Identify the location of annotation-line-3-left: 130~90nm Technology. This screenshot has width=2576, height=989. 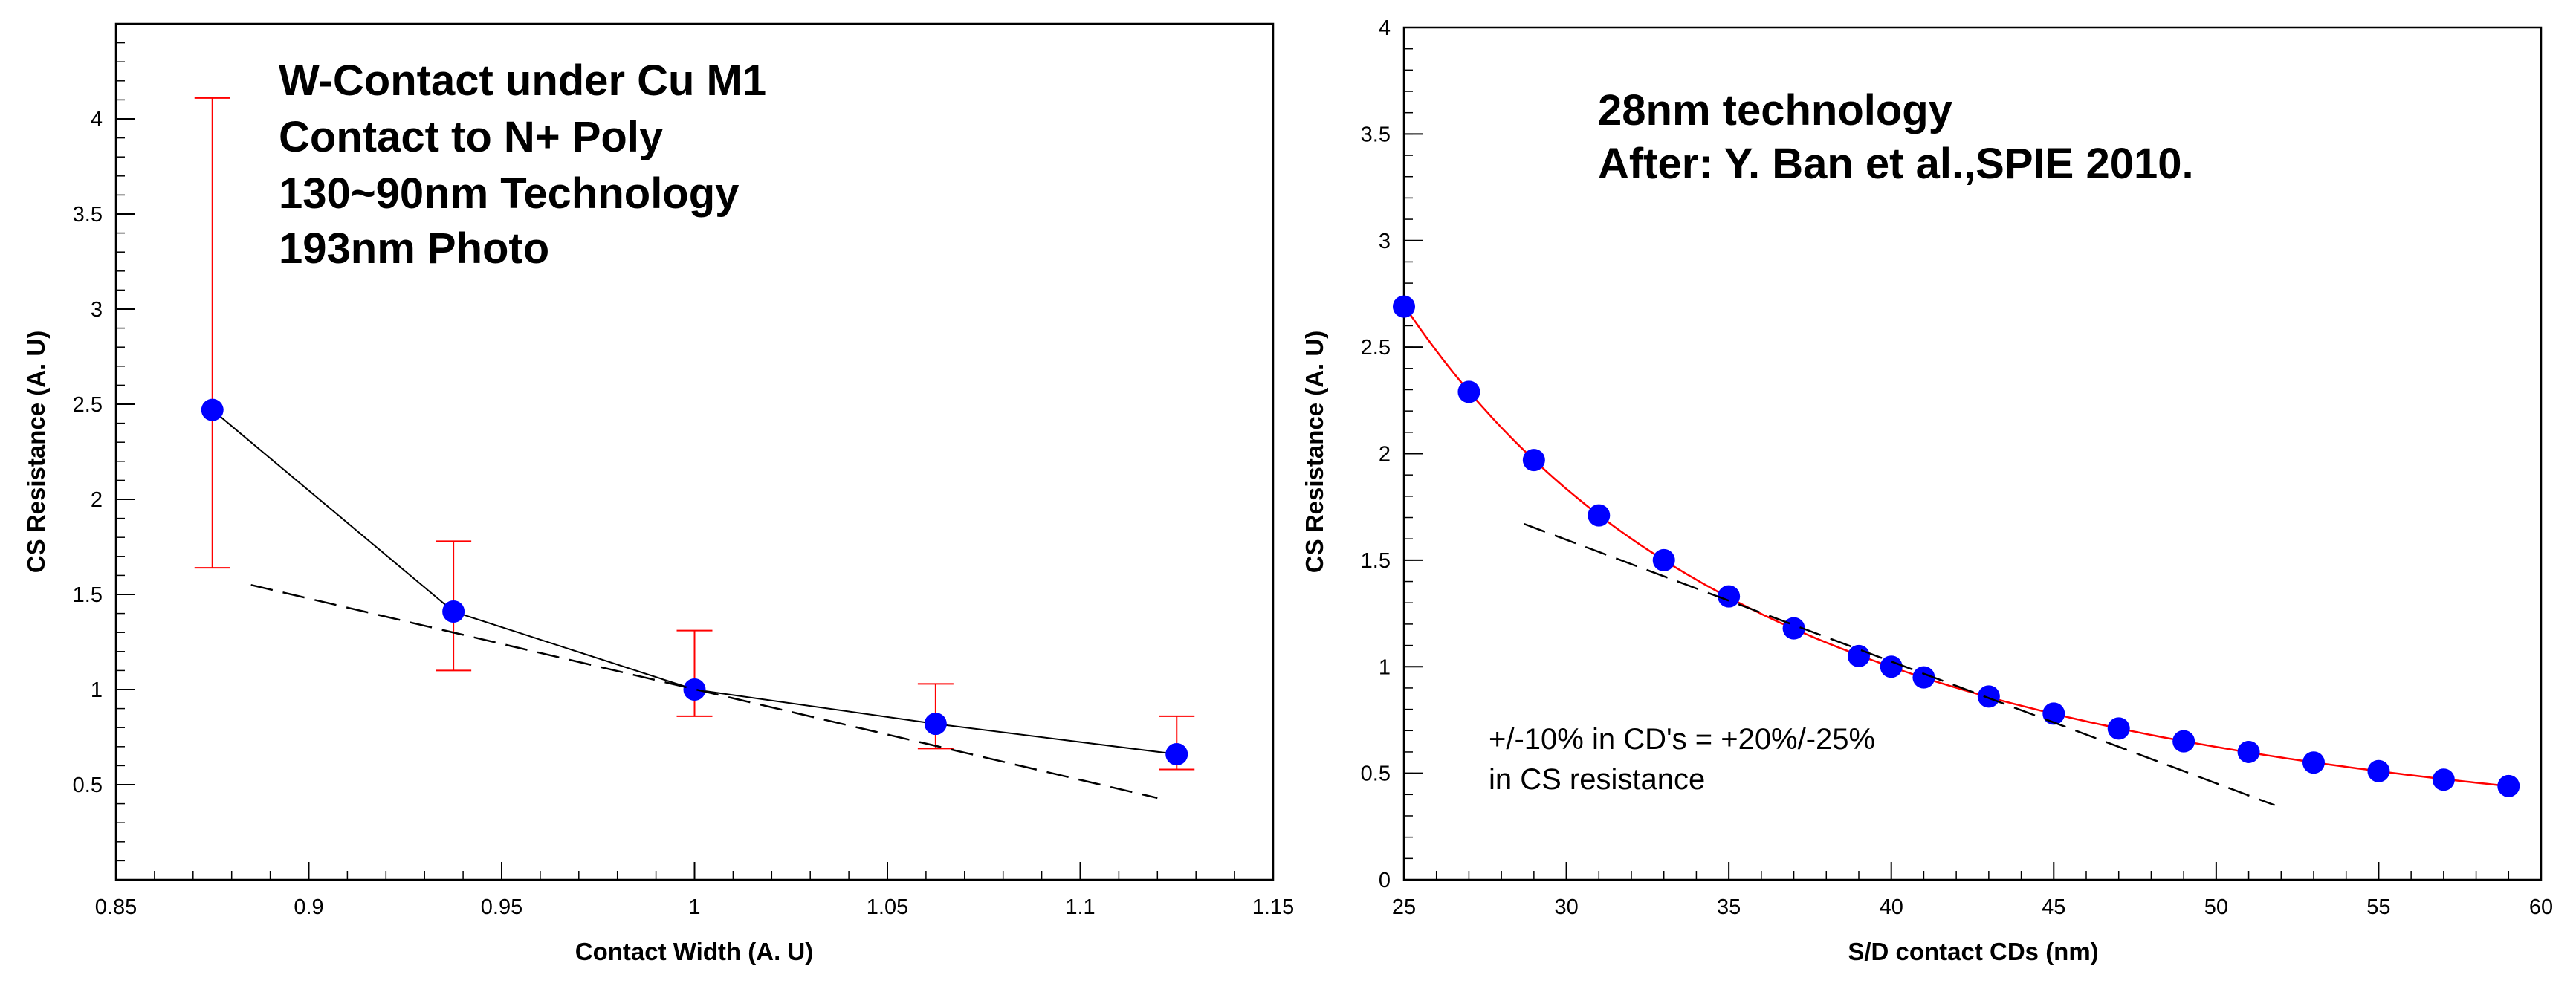
(509, 193).